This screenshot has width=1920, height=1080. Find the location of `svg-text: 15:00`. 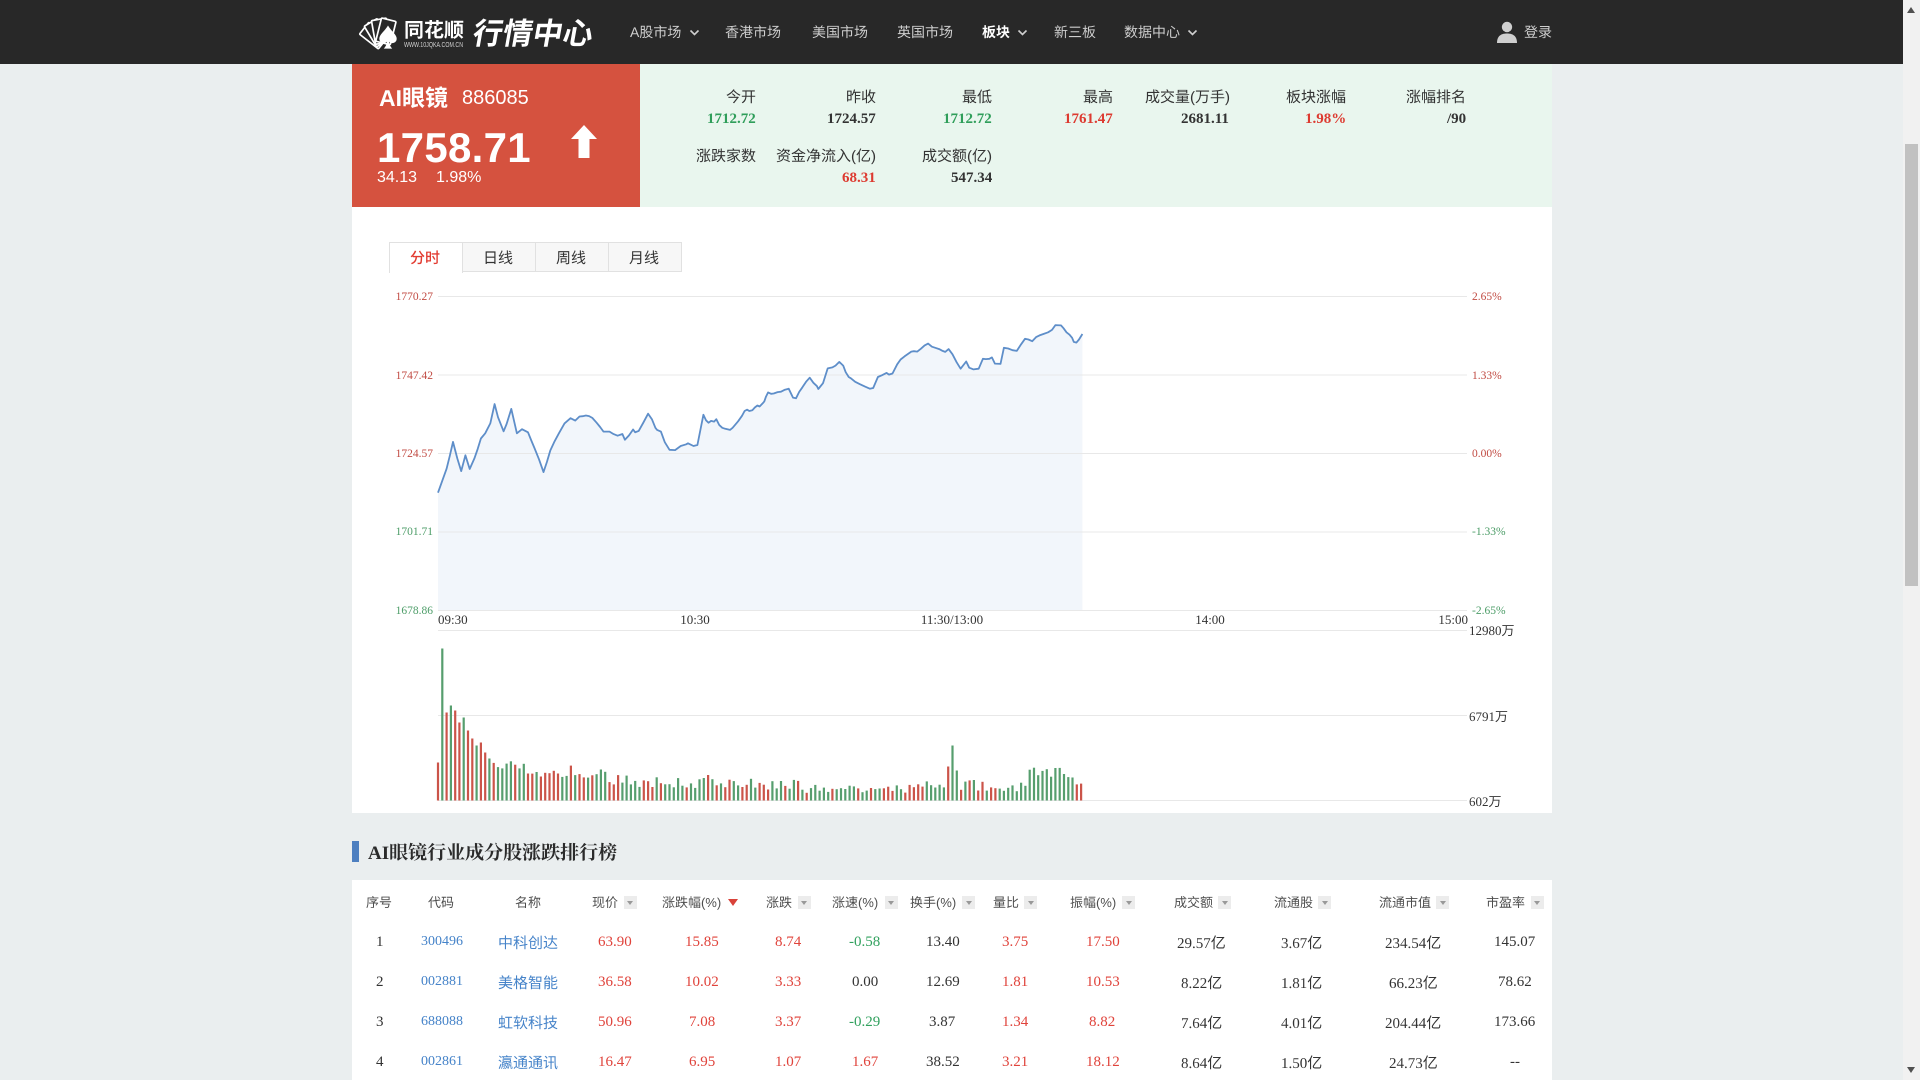

svg-text: 15:00 is located at coordinates (1453, 619).